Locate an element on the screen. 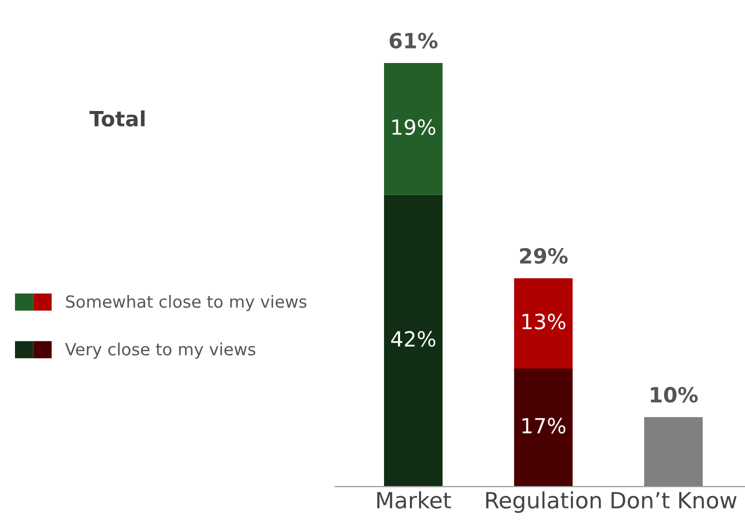  total-label: 61% is located at coordinates (414, 40).